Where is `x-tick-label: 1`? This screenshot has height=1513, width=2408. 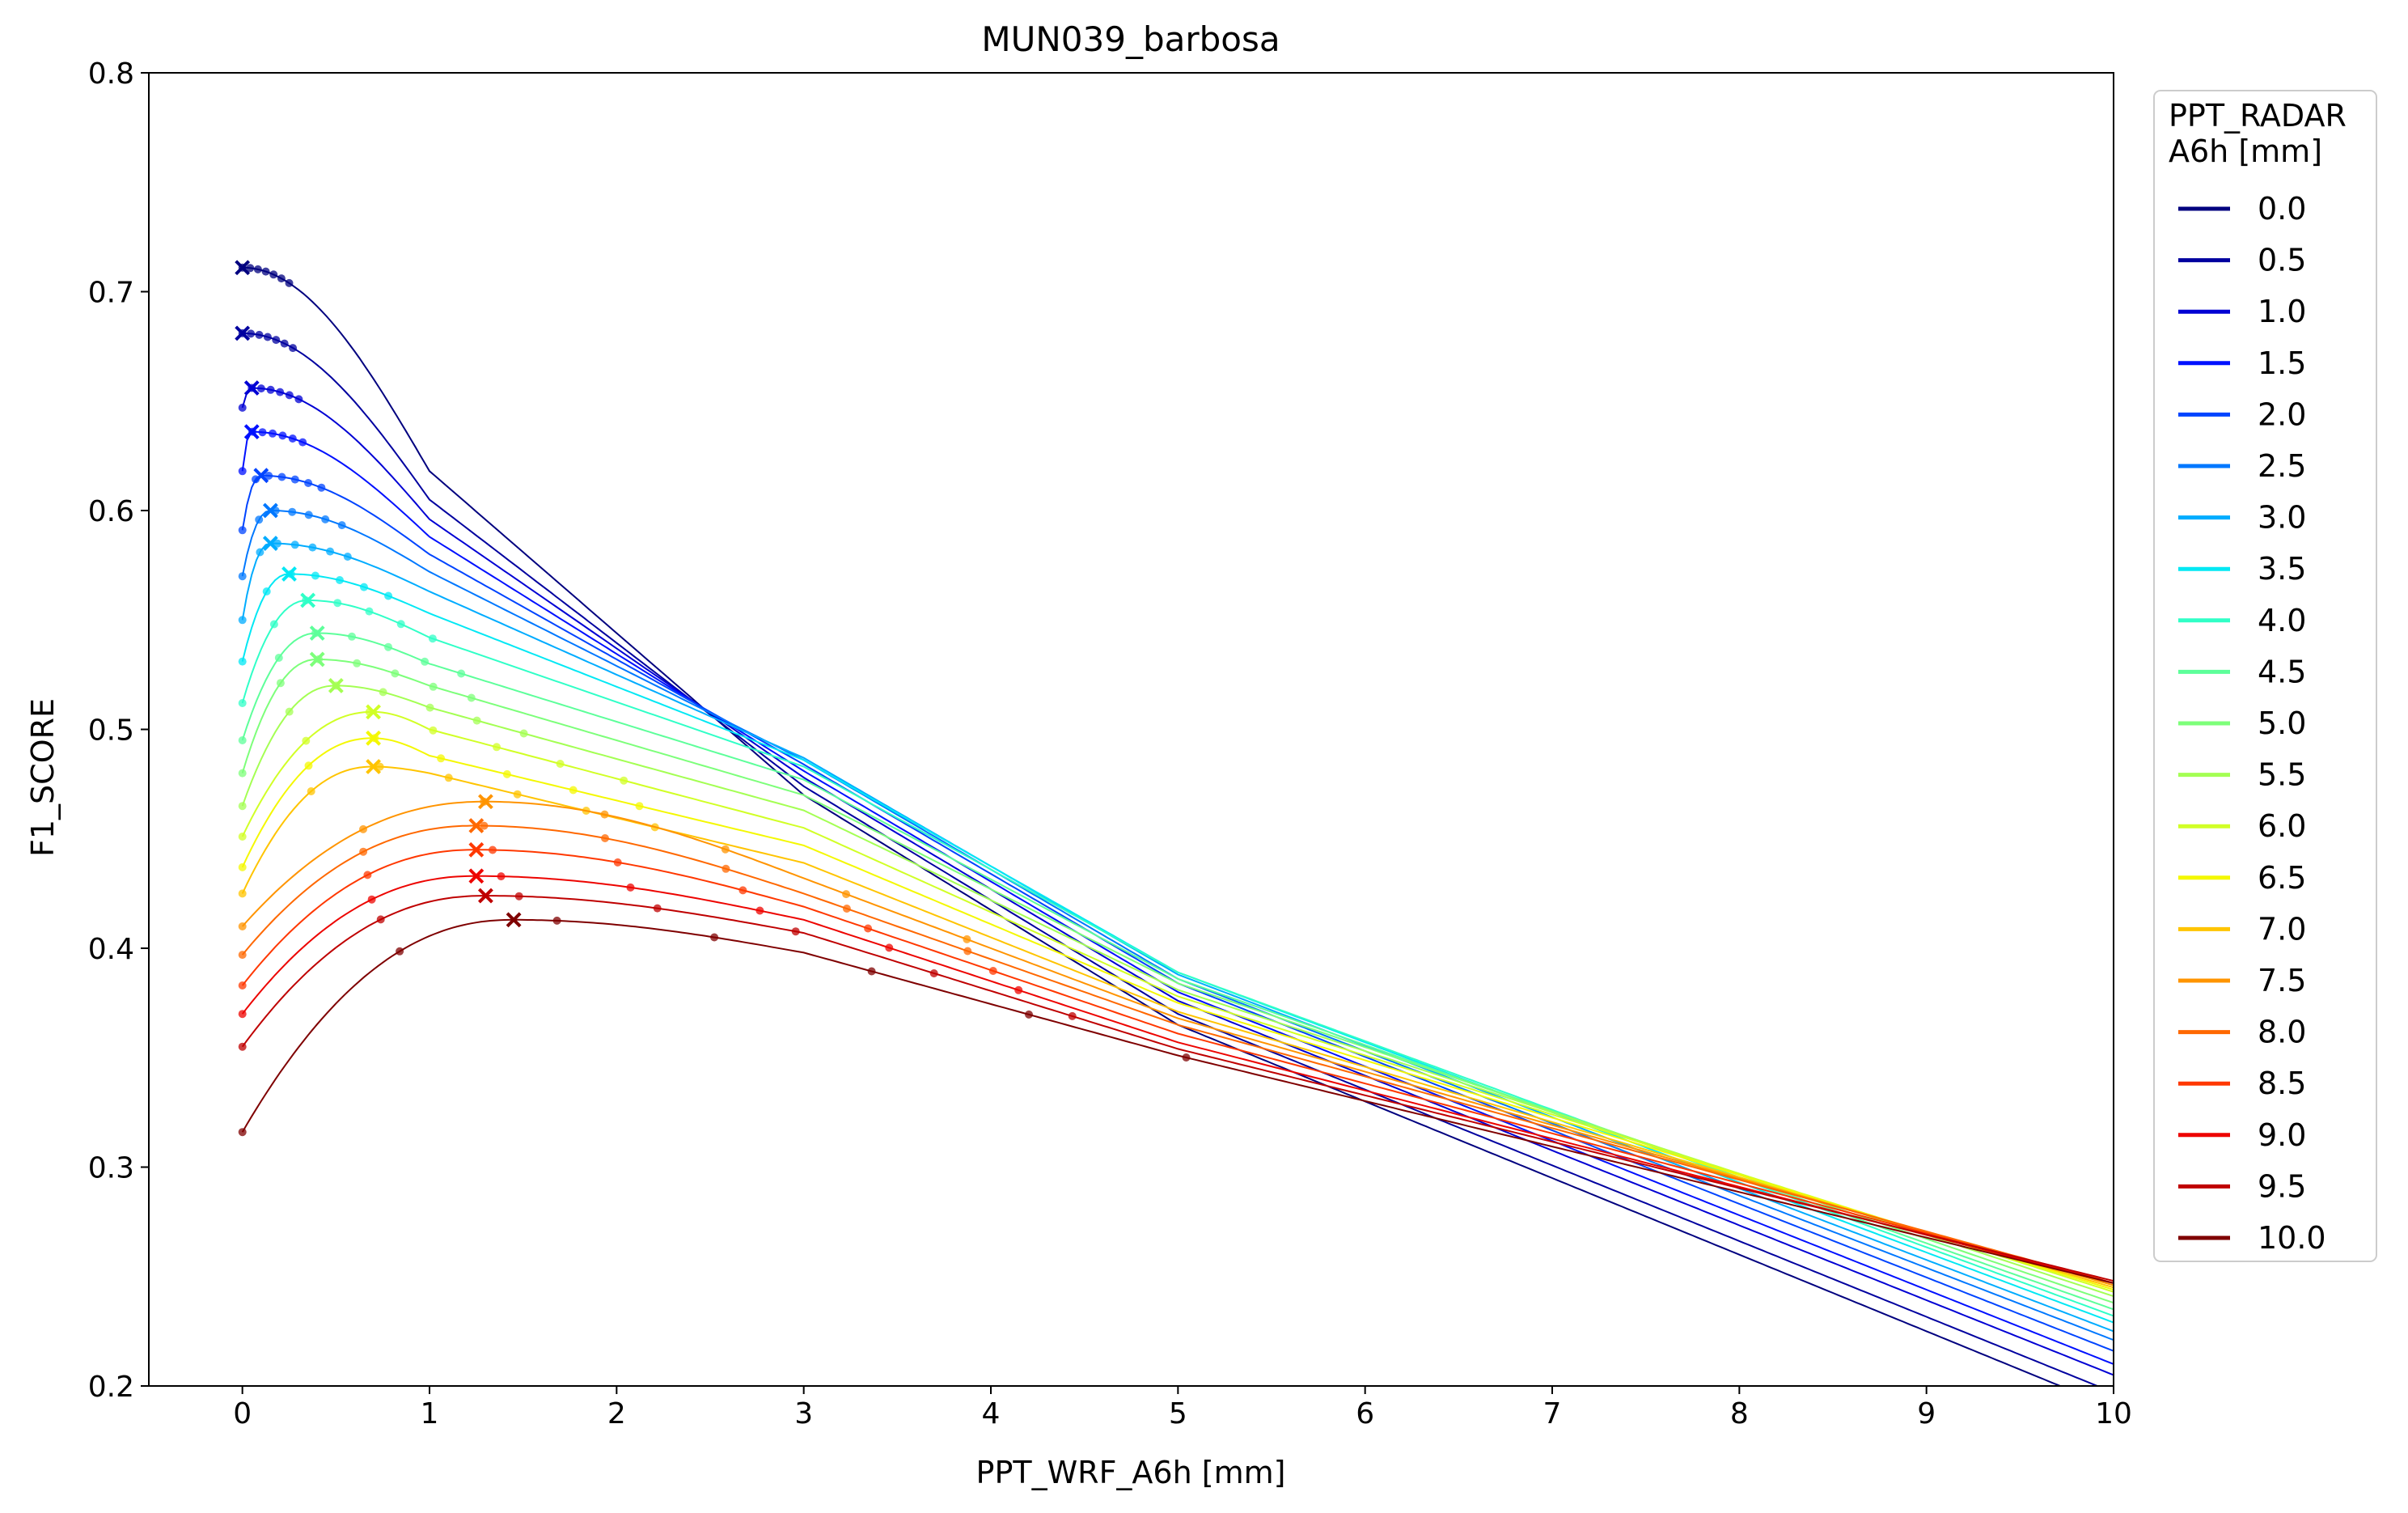
x-tick-label: 1 is located at coordinates (430, 1413).